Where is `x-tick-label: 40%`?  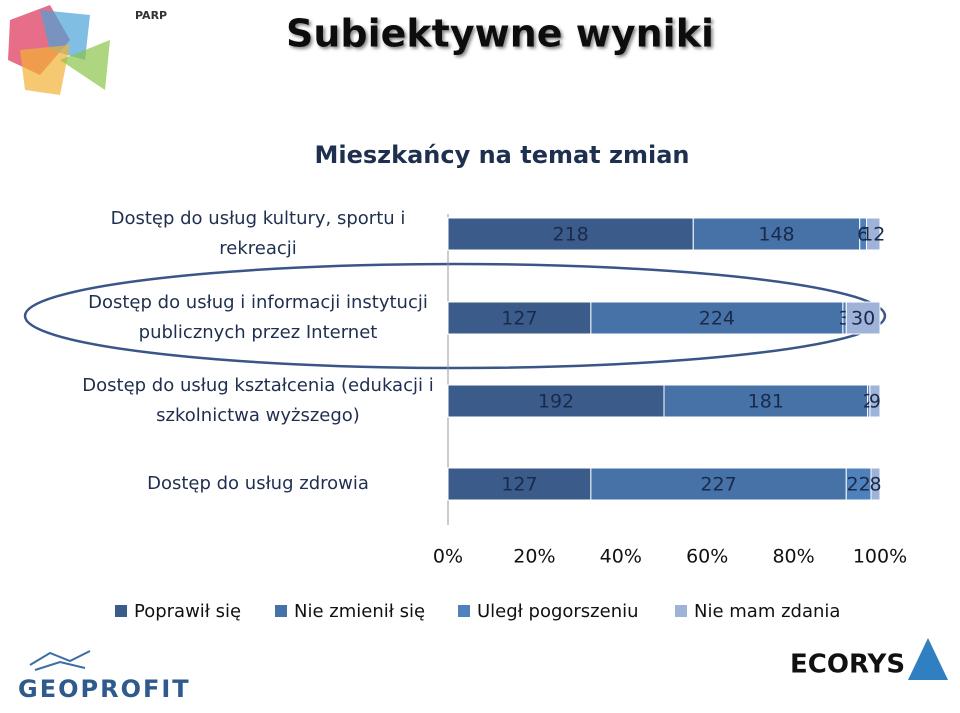
x-tick-label: 40% is located at coordinates (621, 557).